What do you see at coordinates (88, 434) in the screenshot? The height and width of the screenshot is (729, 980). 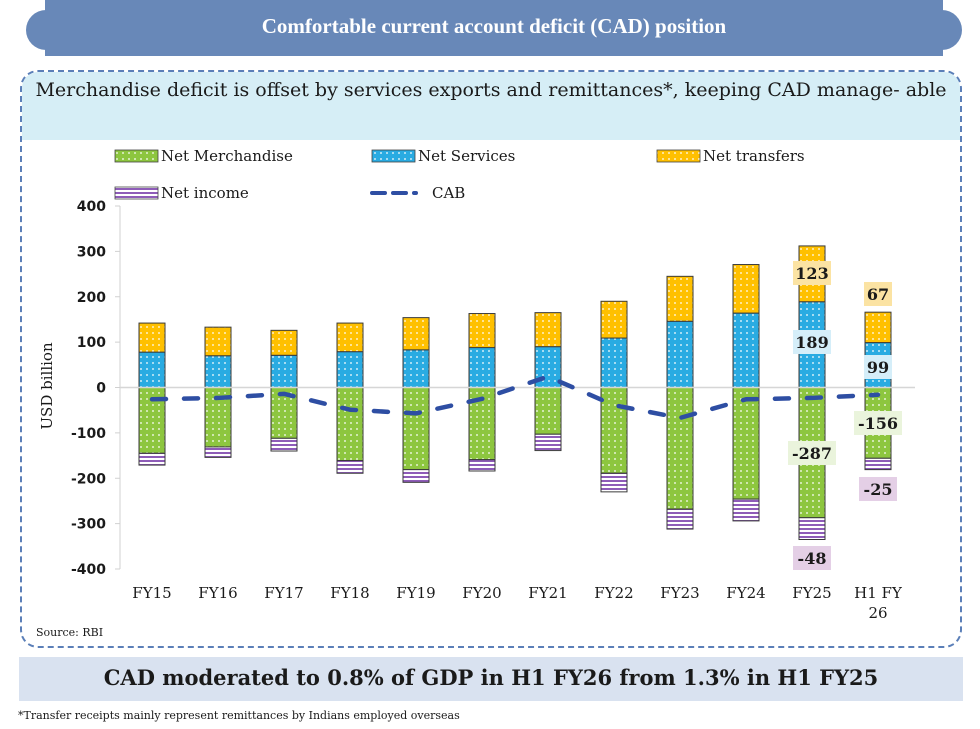 I see `y-tick-label: -100` at bounding box center [88, 434].